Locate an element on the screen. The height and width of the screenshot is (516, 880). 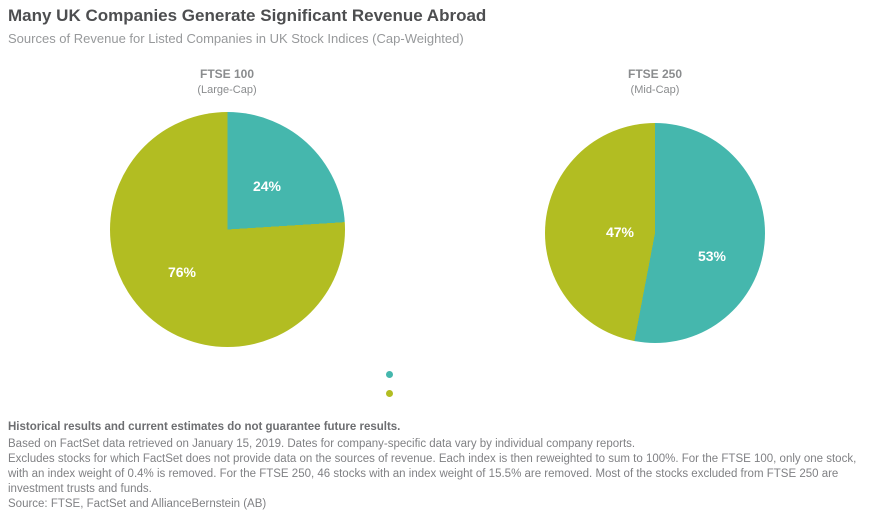
ftse100-pie-chart: 24% 76% is located at coordinates (227, 229).